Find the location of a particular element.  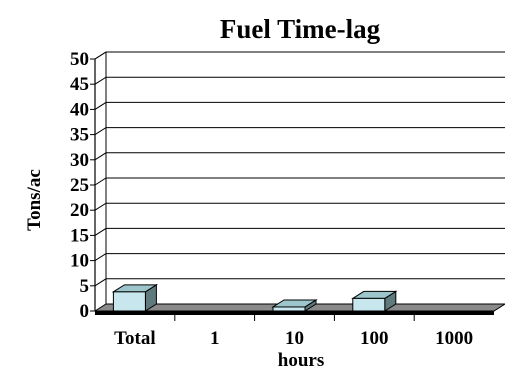

y-tick-label: 35 is located at coordinates (79, 135).